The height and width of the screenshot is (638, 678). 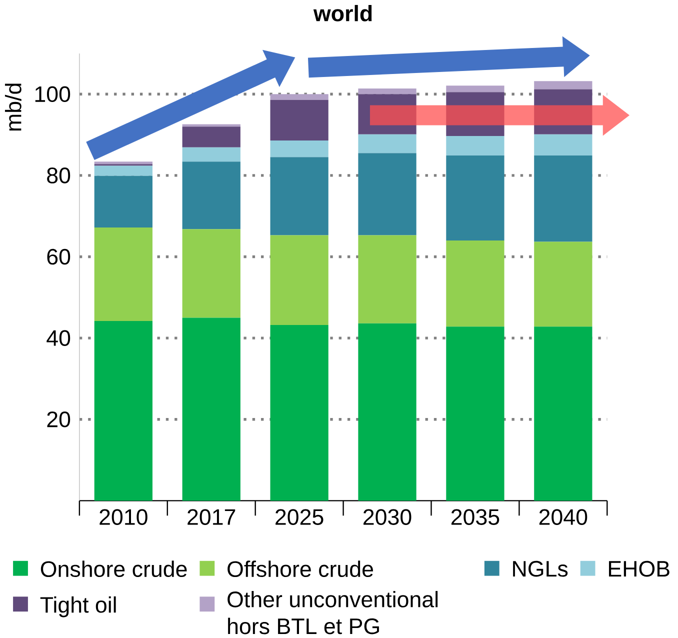 I want to click on x-tick-label: 2030, so click(x=388, y=517).